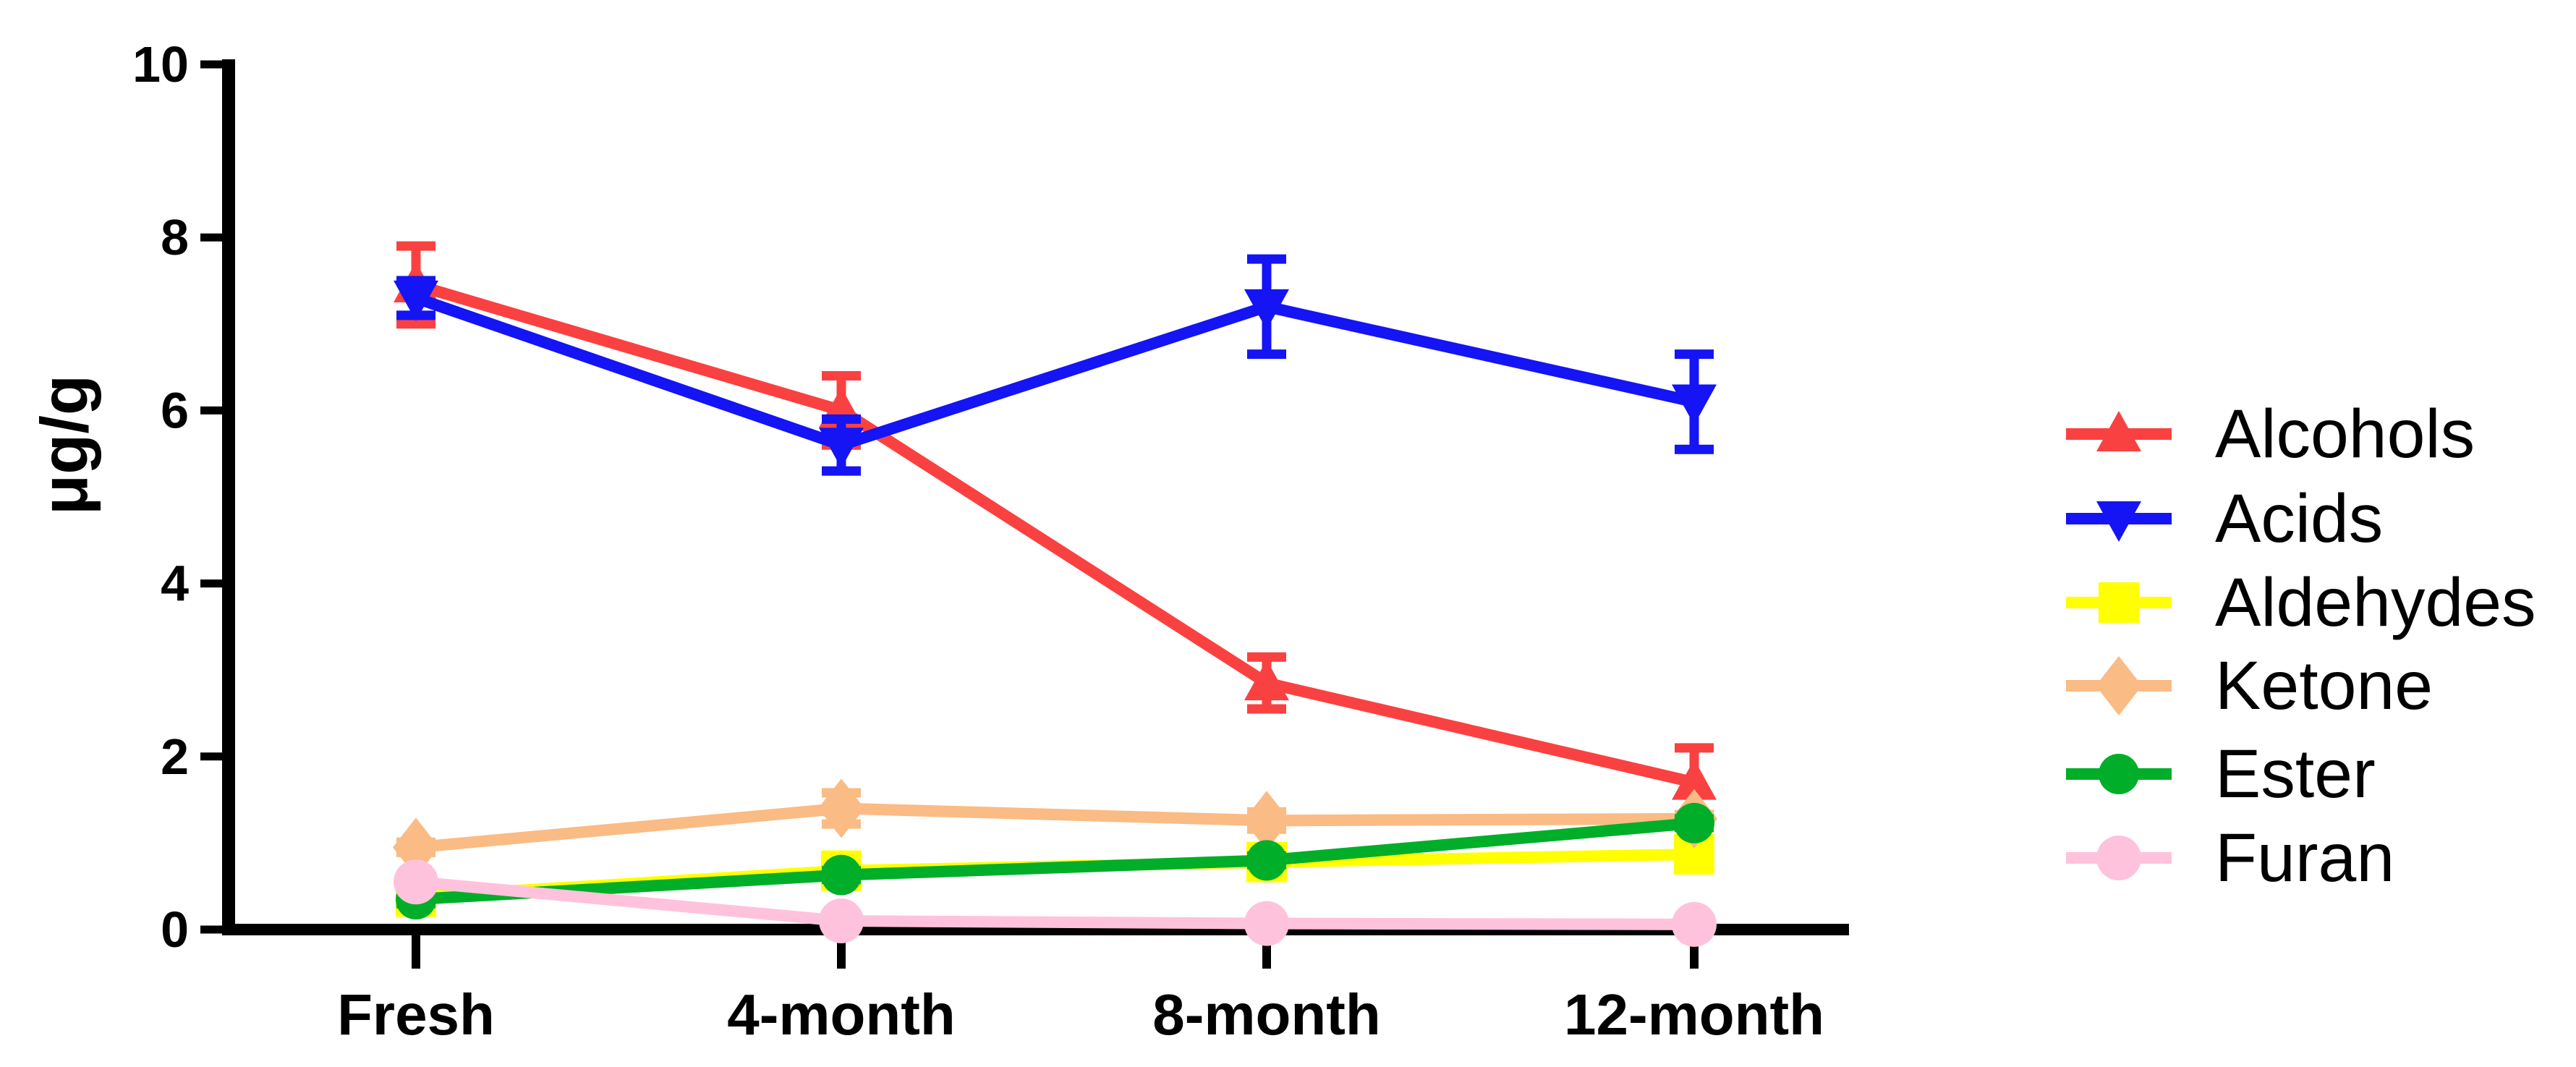 Image resolution: width=2576 pixels, height=1067 pixels. I want to click on series-line-acids, so click(1055, 372).